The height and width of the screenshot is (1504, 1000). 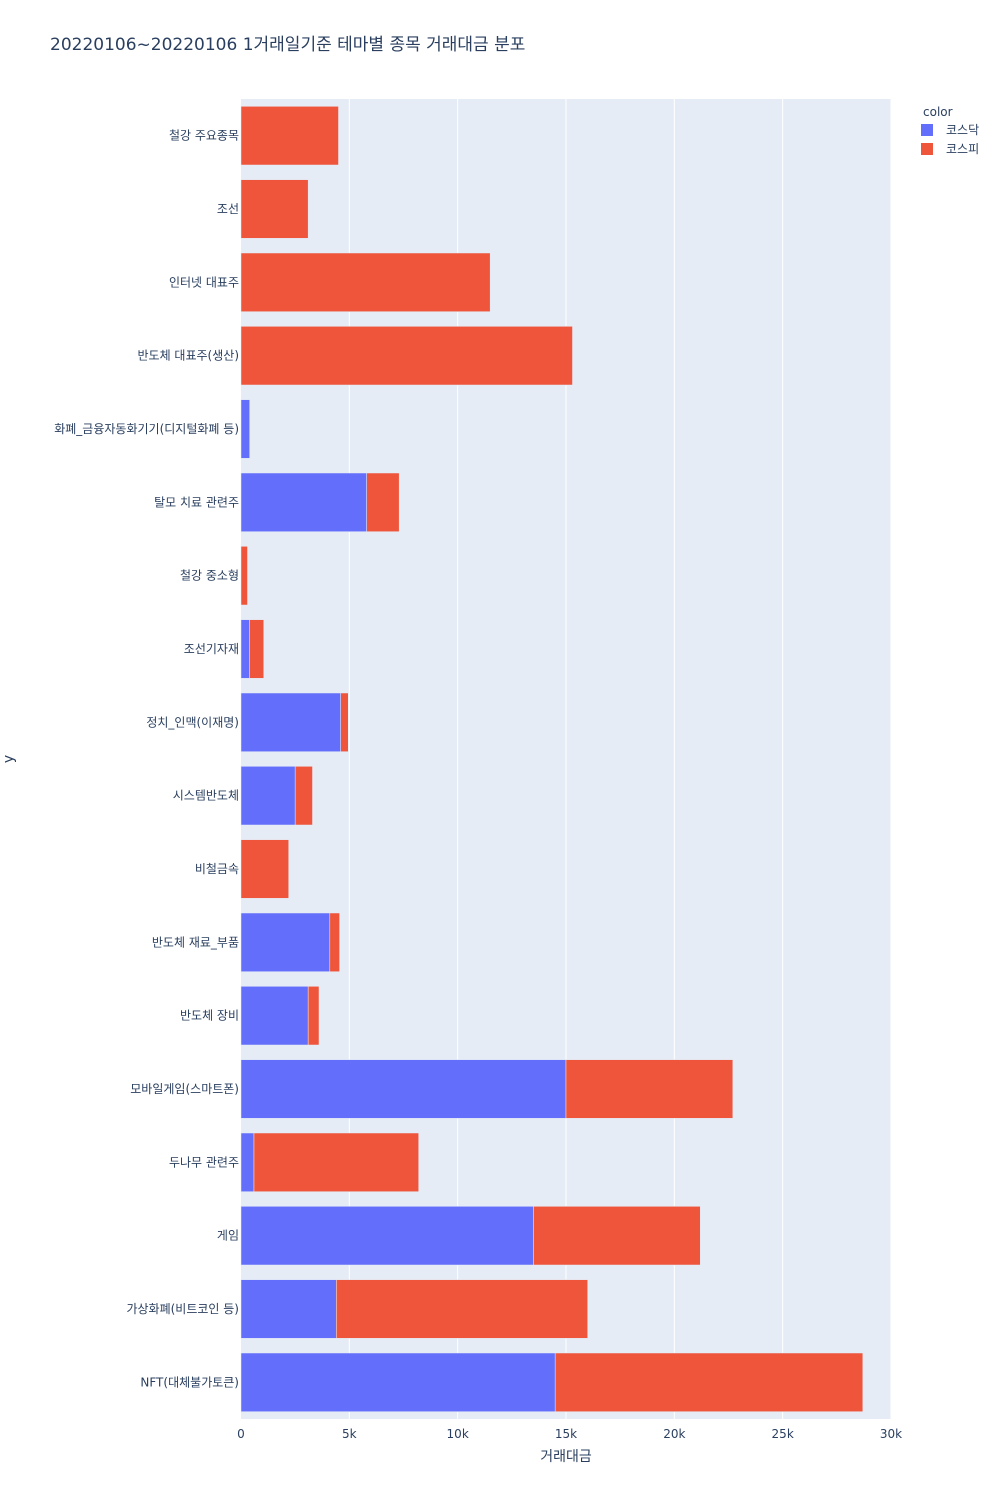 I want to click on y-tick-label: 인터넷 대표주, so click(x=204, y=282).